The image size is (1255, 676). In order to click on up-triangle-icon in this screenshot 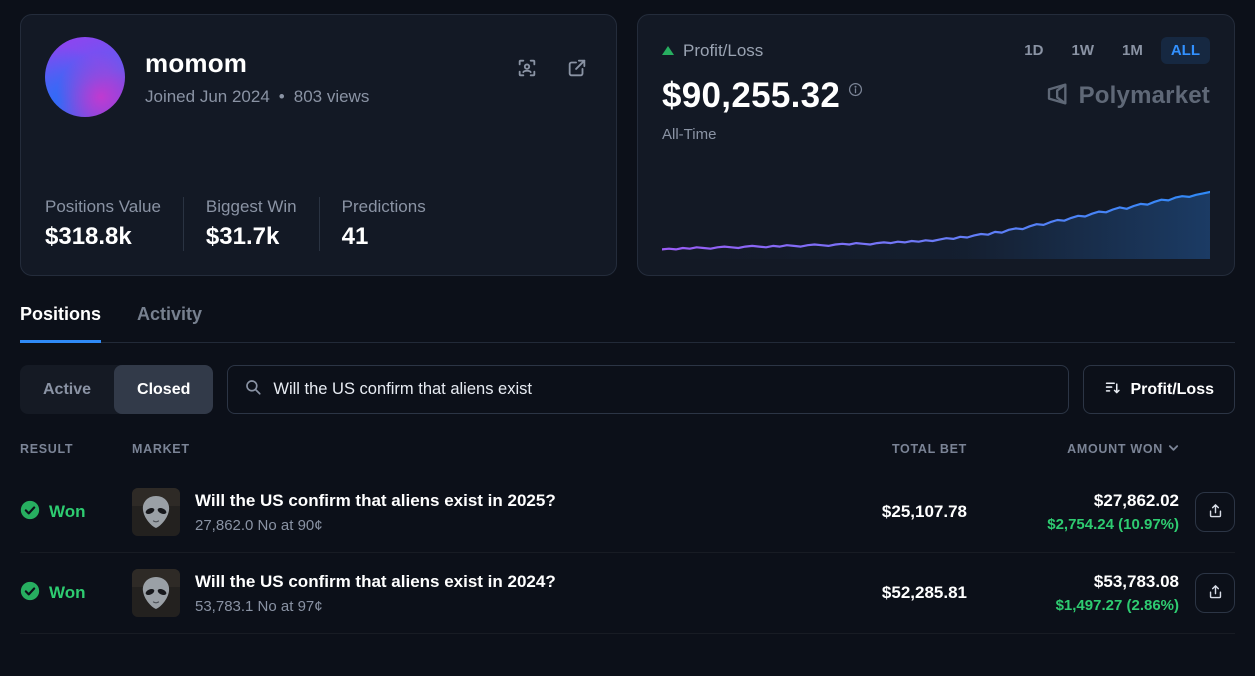, I will do `click(668, 50)`.